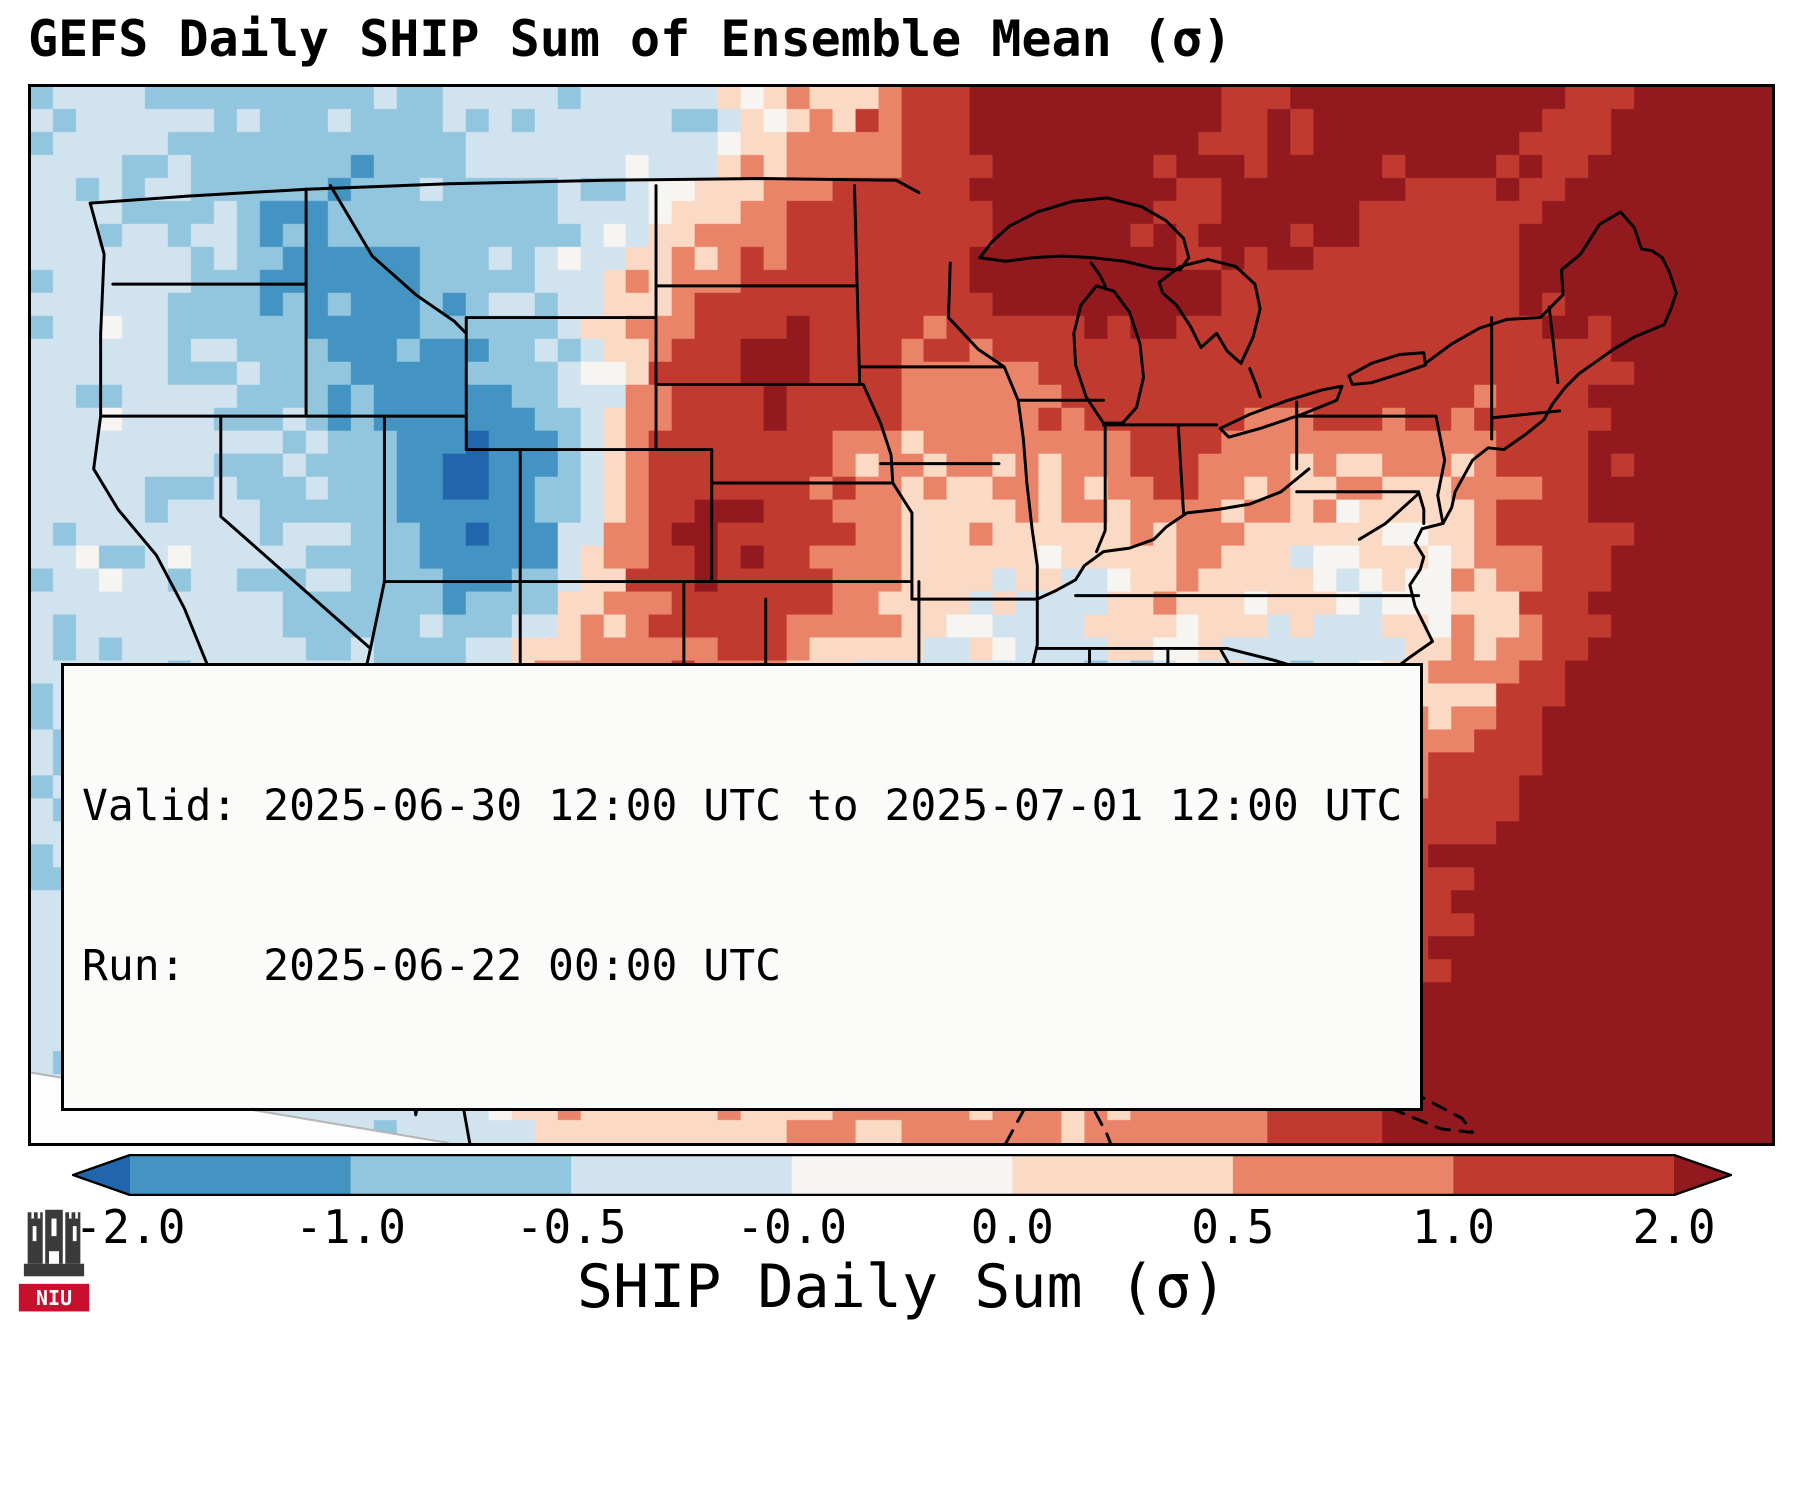  Describe the element at coordinates (1209, 311) in the screenshot. I see `lake-huron-outline` at that location.